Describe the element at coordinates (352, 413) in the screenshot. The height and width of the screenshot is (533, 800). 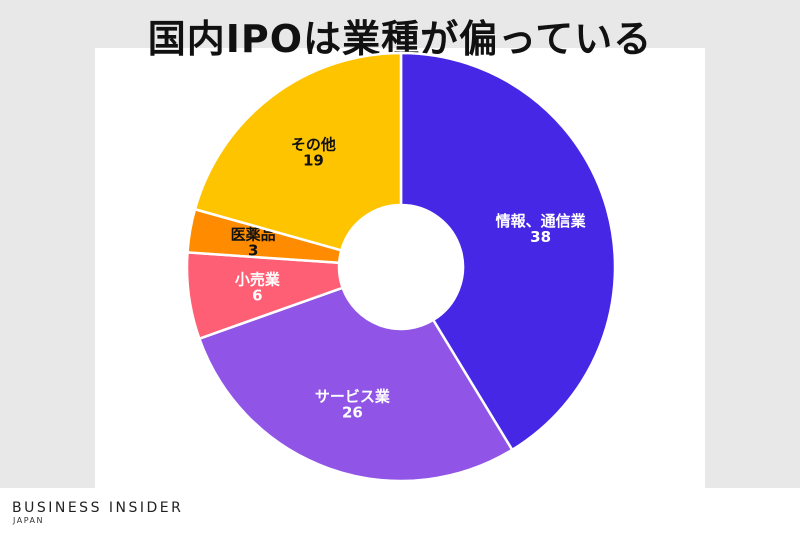
I see `slice-value-service: 26` at that location.